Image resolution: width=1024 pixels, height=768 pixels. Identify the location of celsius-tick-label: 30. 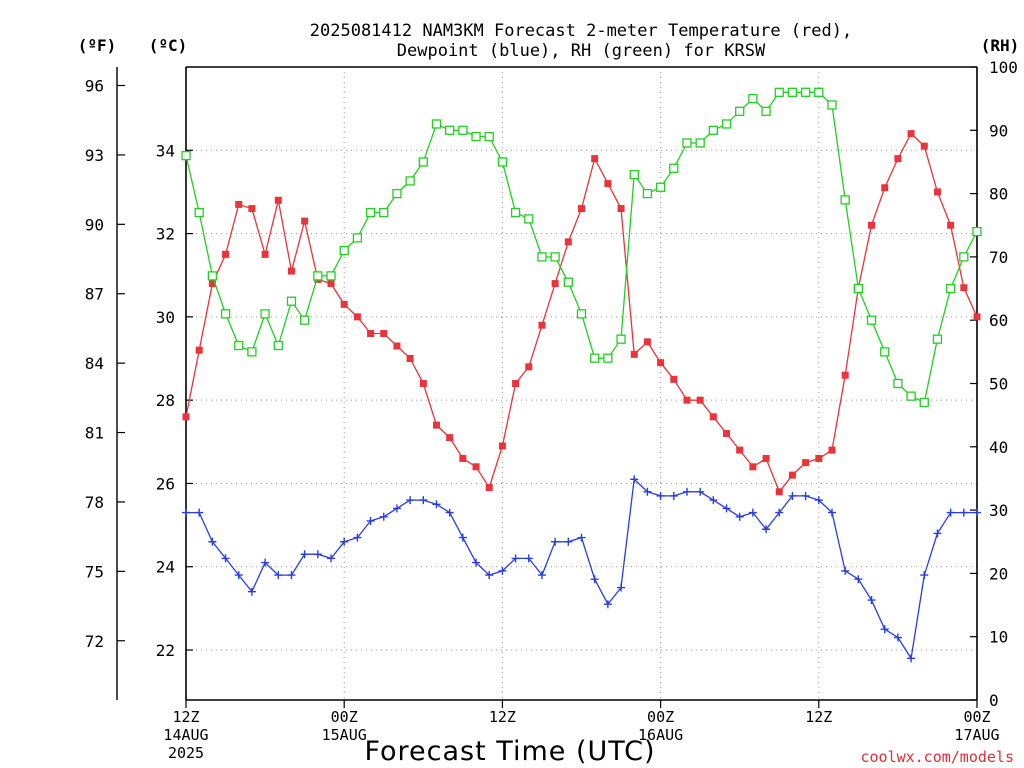
(165, 317).